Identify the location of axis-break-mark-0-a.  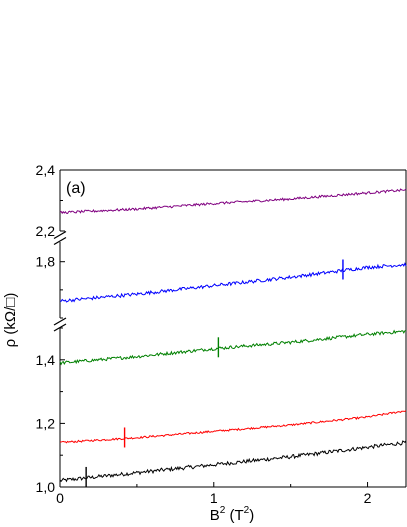
(60, 321).